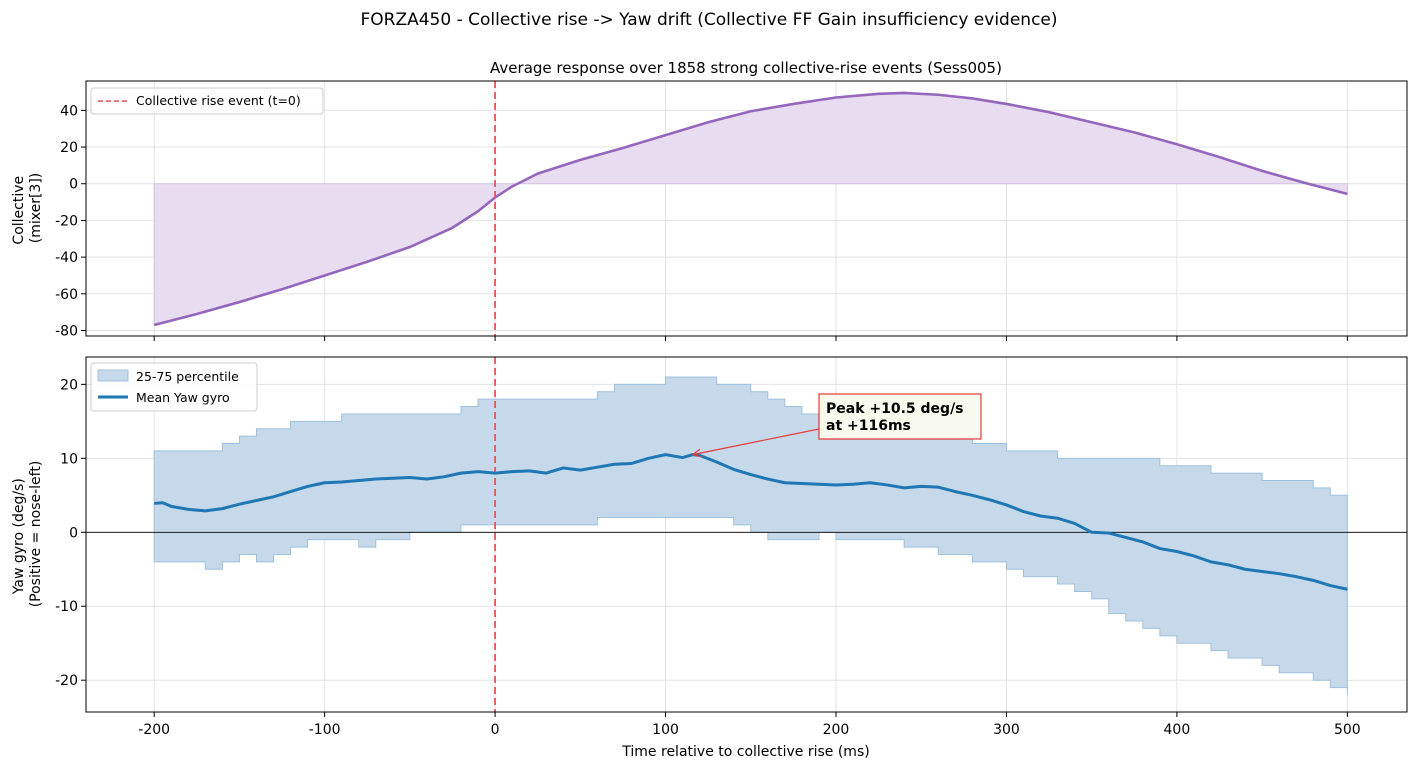 Image resolution: width=1418 pixels, height=770 pixels. I want to click on top-y-axis-label: Collective (mixer[3]), so click(27, 207).